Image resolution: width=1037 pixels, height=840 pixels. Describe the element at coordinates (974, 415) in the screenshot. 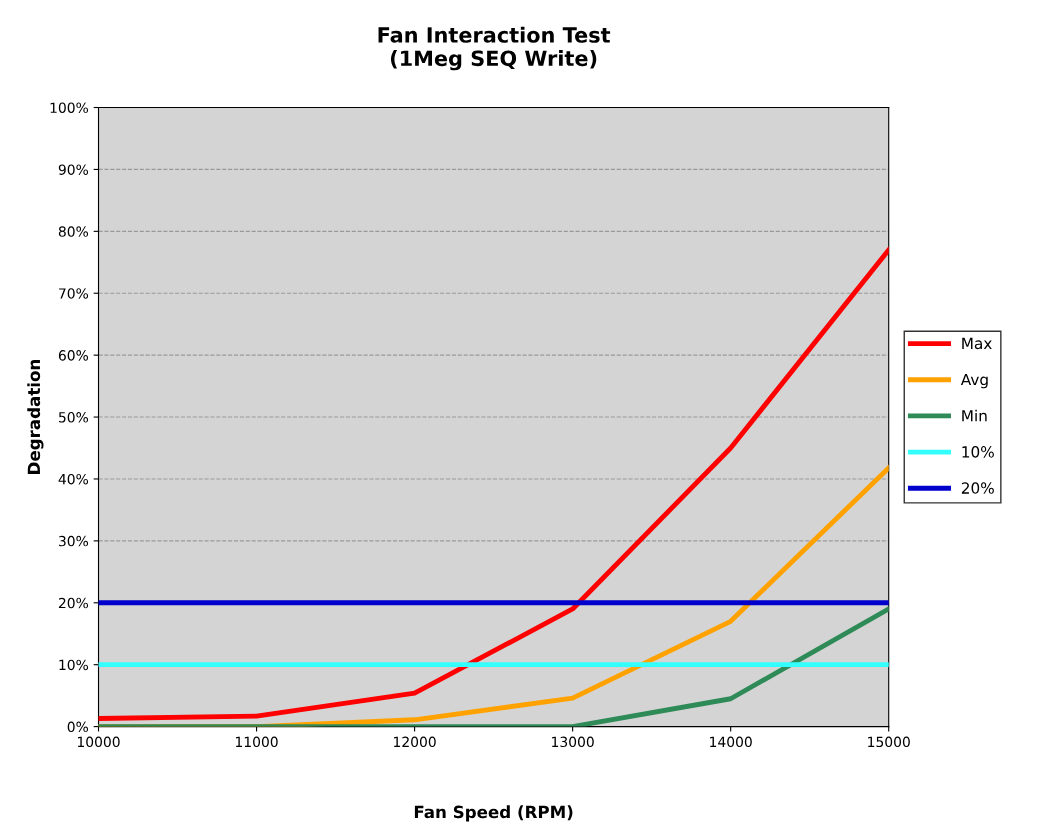

I see `legend-label: Min` at that location.